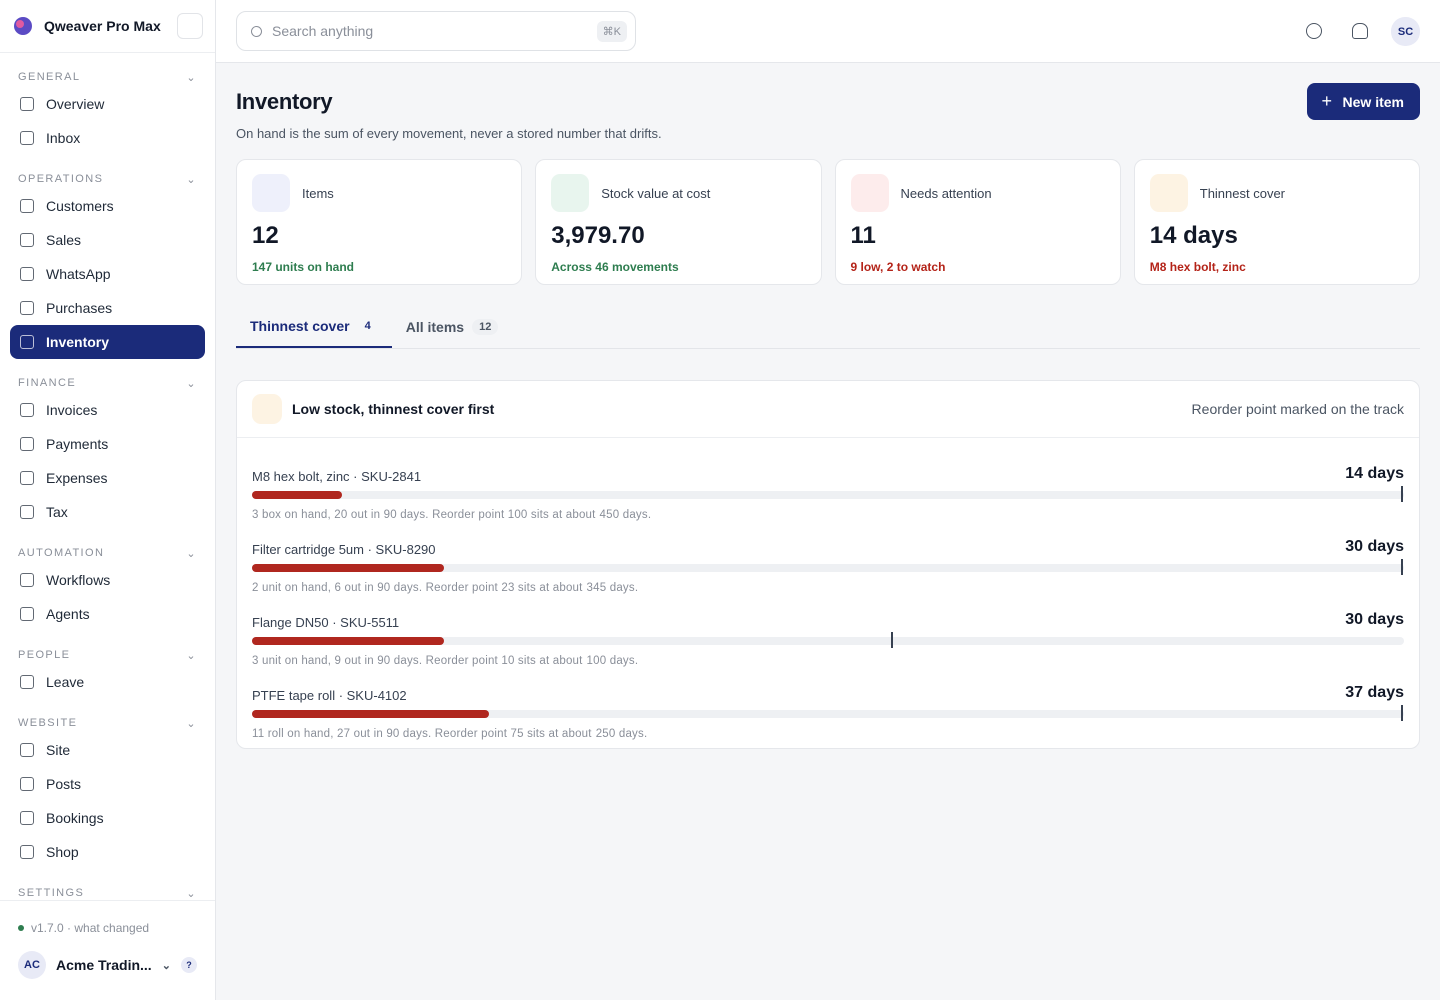 Image resolution: width=1440 pixels, height=1000 pixels. What do you see at coordinates (107, 648) in the screenshot?
I see `nav-section: PEOPLE ⌄` at bounding box center [107, 648].